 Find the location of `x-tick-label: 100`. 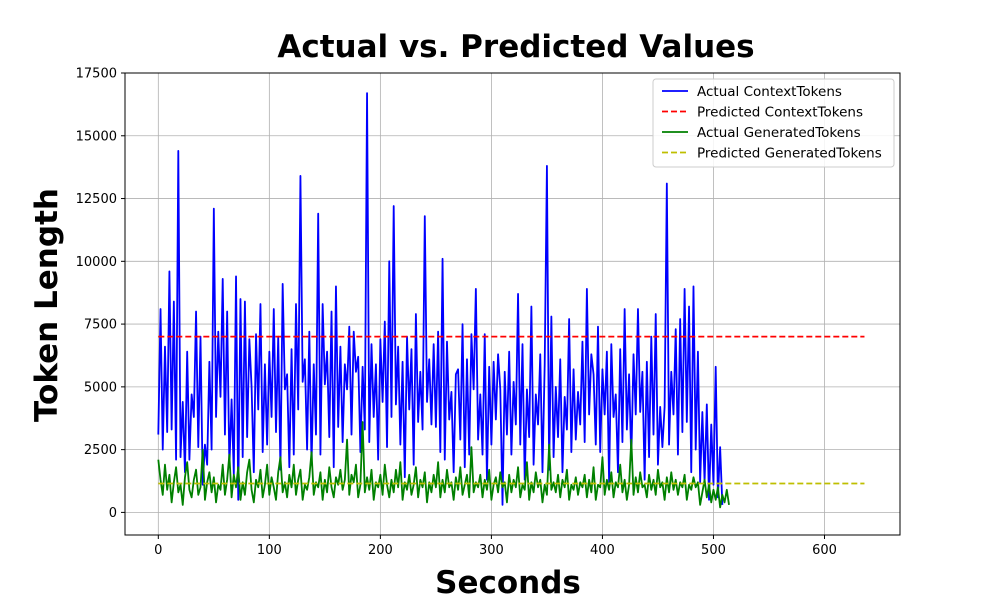

x-tick-label: 100 is located at coordinates (269, 550).